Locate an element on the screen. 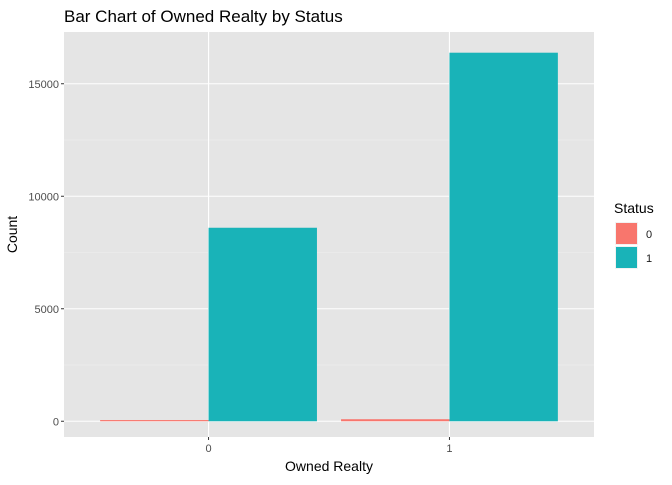 Image resolution: width=672 pixels, height=485 pixels. legend: Status 01 is located at coordinates (634, 234).